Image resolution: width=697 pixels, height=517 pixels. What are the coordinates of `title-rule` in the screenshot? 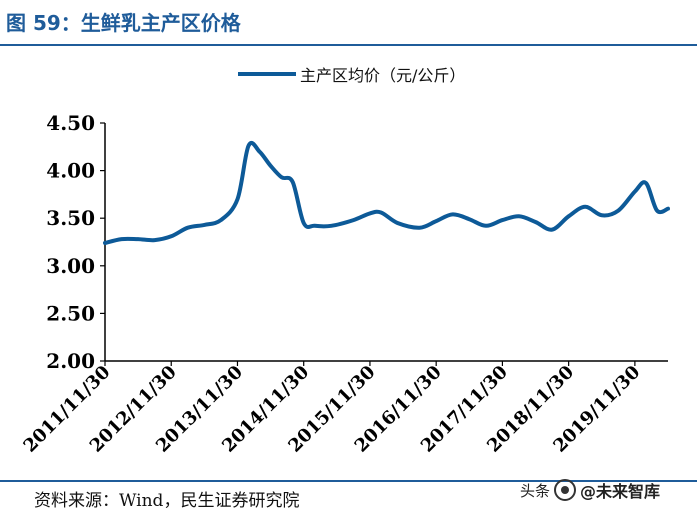 It's located at (348, 45).